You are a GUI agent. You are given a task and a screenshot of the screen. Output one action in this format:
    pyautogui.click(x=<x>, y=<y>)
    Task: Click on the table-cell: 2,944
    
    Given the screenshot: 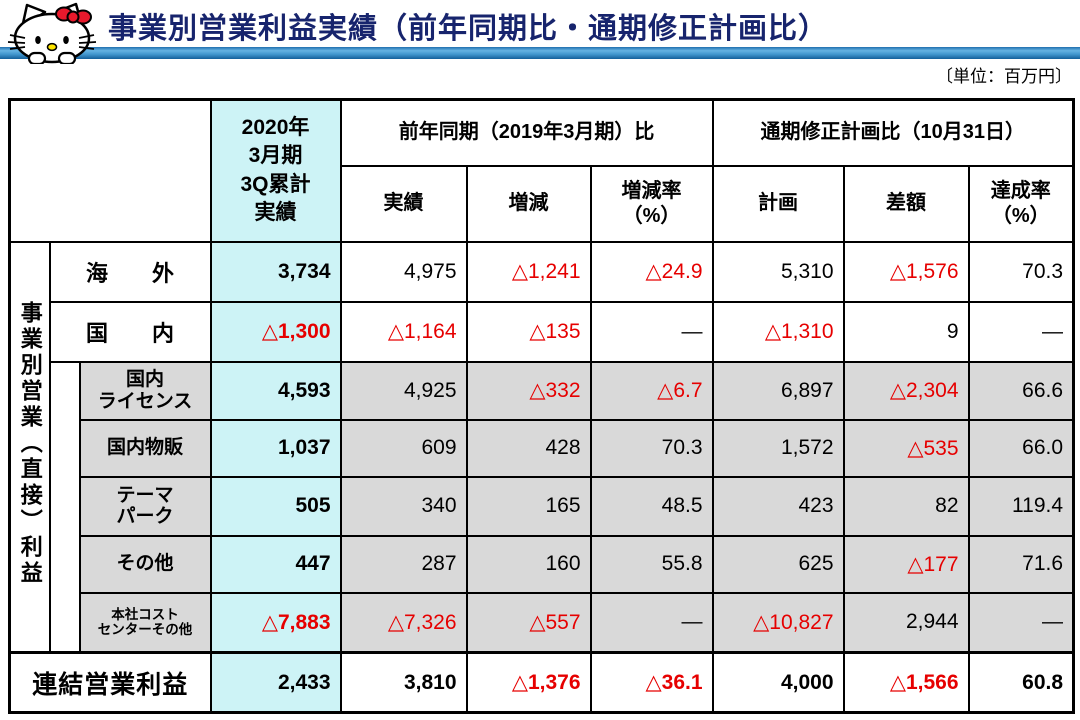 What is the action you would take?
    pyautogui.click(x=906, y=622)
    